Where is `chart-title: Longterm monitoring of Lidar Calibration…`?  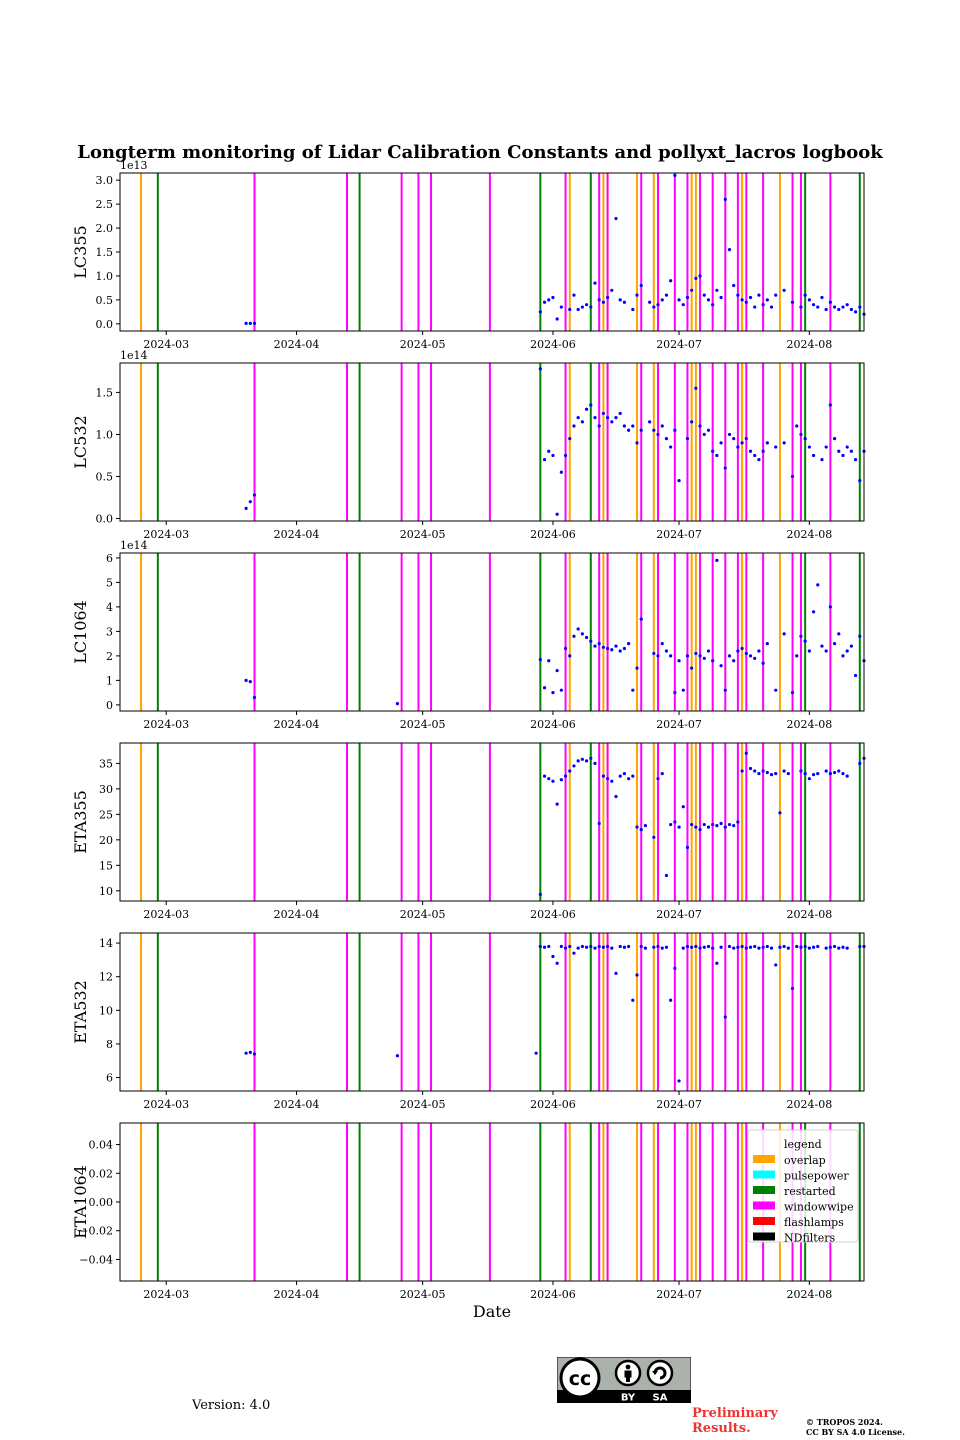
chart-title: Longterm monitoring of Lidar Calibration… is located at coordinates (480, 152).